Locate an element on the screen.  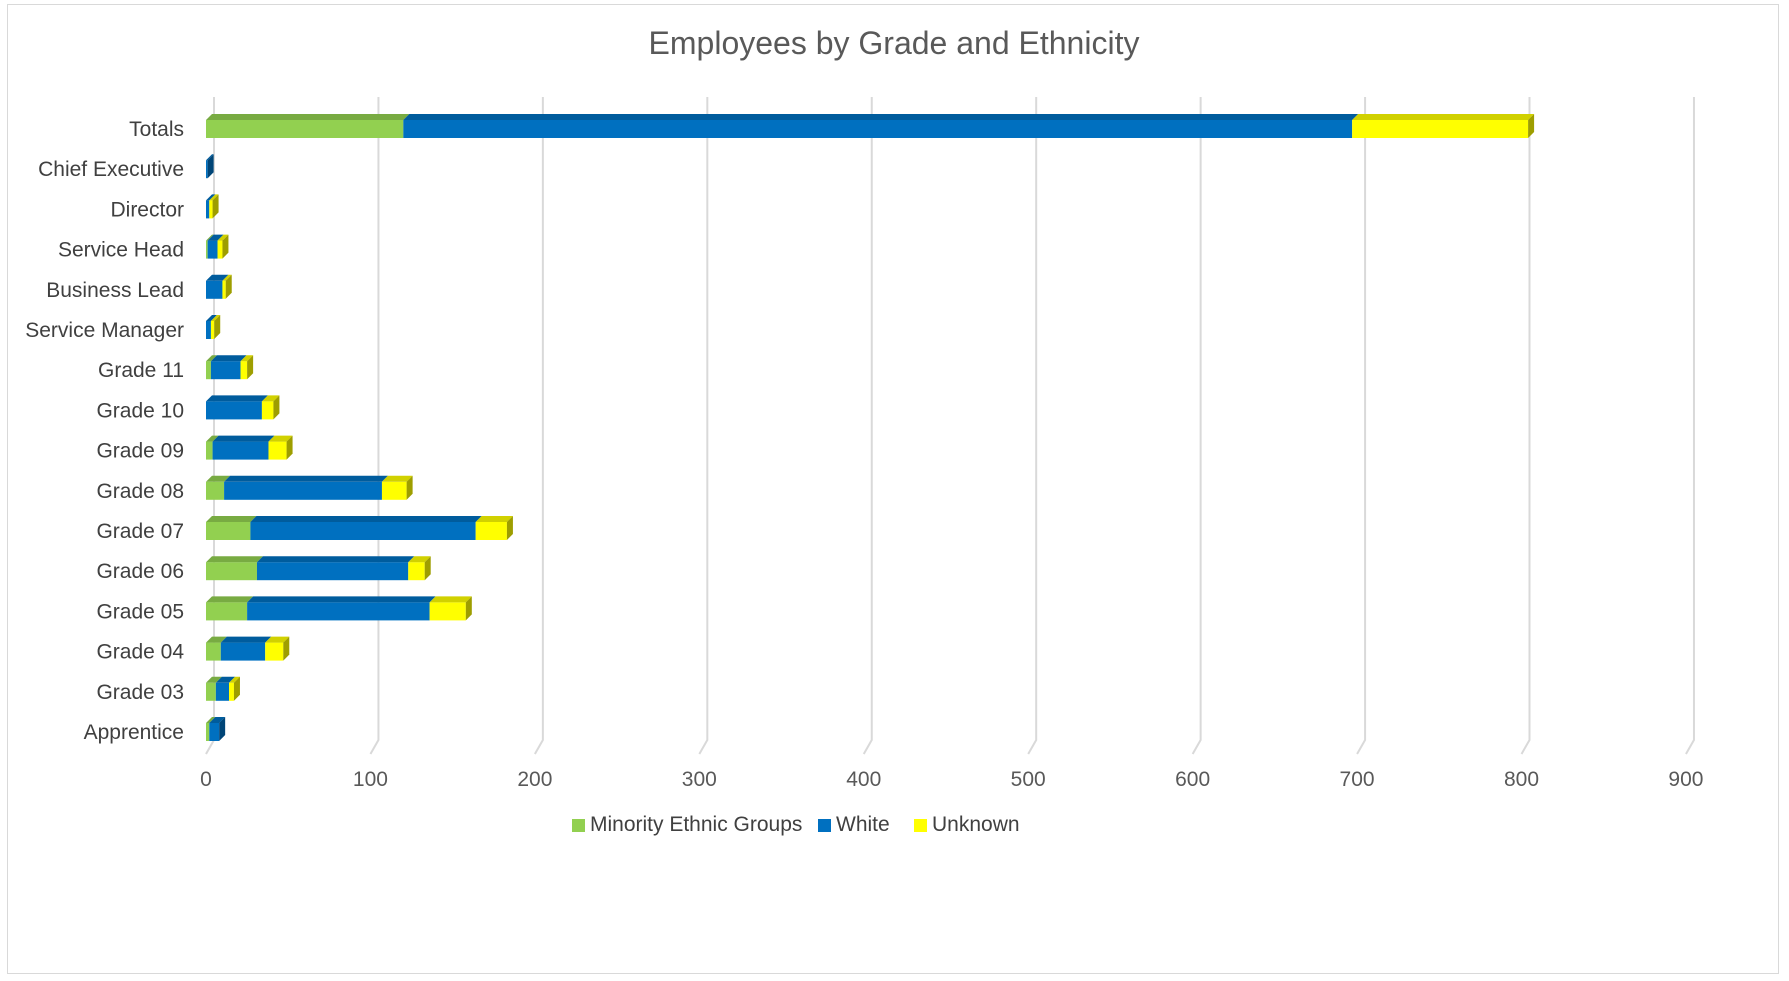
bar-white-service-head is located at coordinates (215, 246).